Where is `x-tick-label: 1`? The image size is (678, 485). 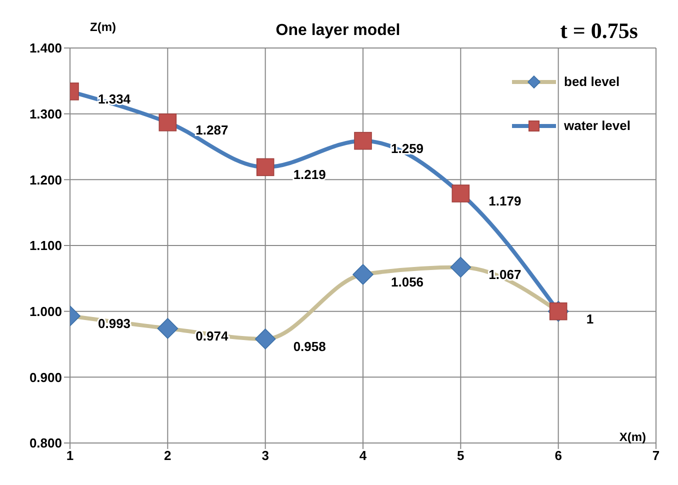
x-tick-label: 1 is located at coordinates (70, 456).